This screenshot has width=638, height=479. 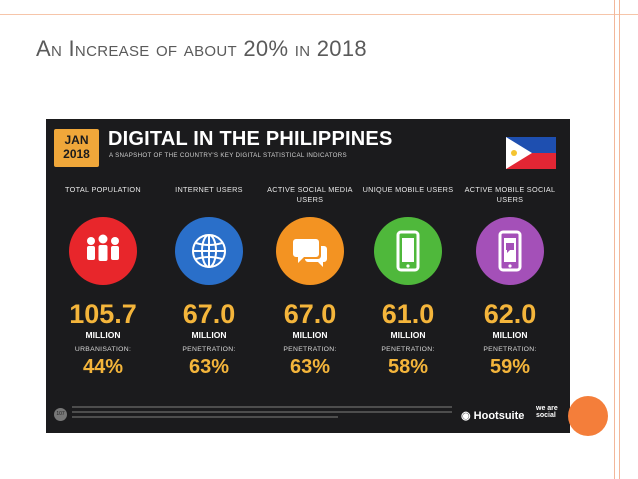 What do you see at coordinates (250, 139) in the screenshot?
I see `infographic-title: DIGITAL IN THE PHILIPPINES` at bounding box center [250, 139].